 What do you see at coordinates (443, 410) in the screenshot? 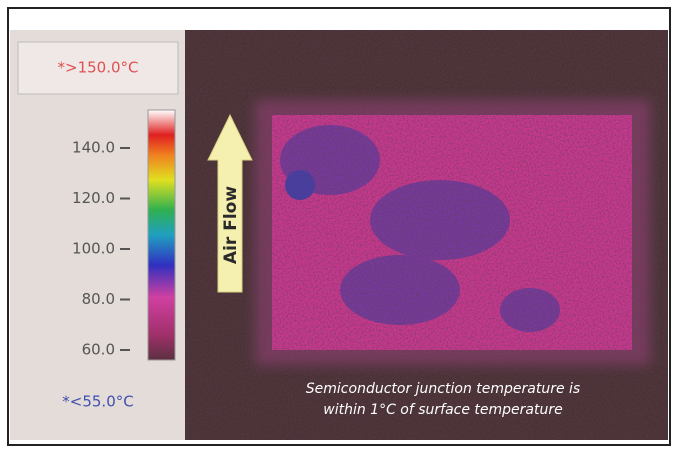
I see `caption-line: within 1°C of surface temperature` at bounding box center [443, 410].